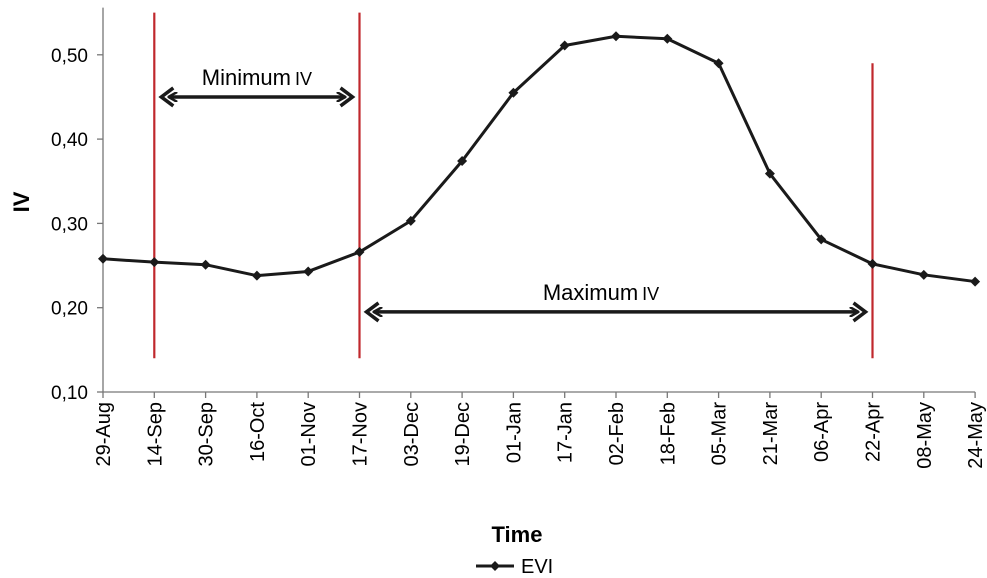  Describe the element at coordinates (69, 309) in the screenshot. I see `y-tick-label: 0,20` at that location.